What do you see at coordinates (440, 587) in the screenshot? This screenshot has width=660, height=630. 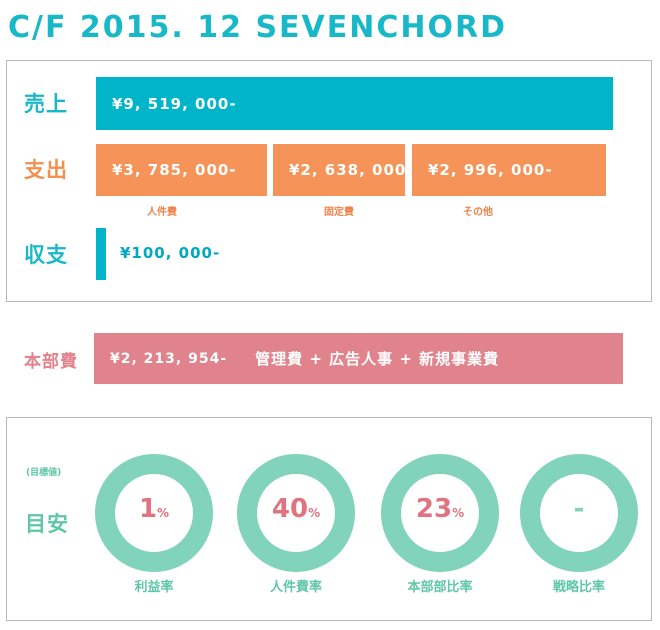 I see `donut-name-hq: 本部部比率` at bounding box center [440, 587].